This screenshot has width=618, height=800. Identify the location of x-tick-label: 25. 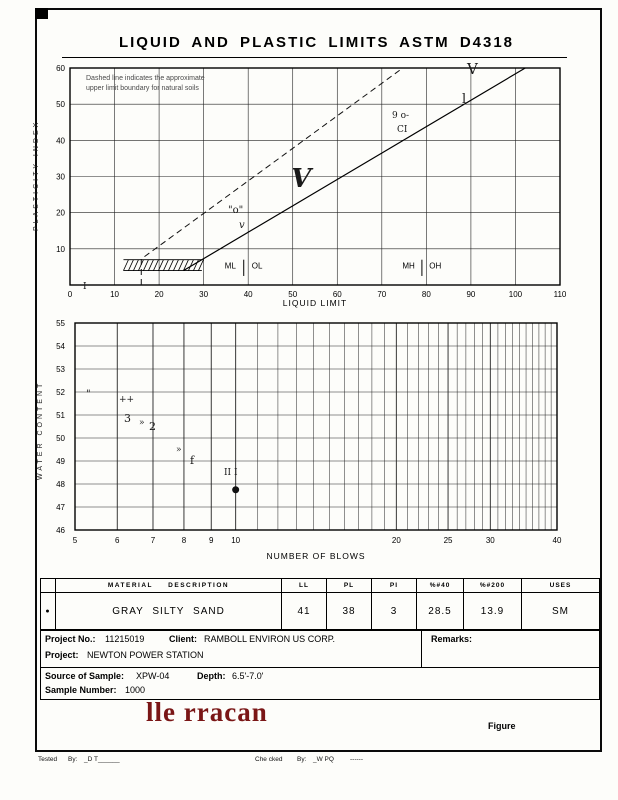
(448, 540).